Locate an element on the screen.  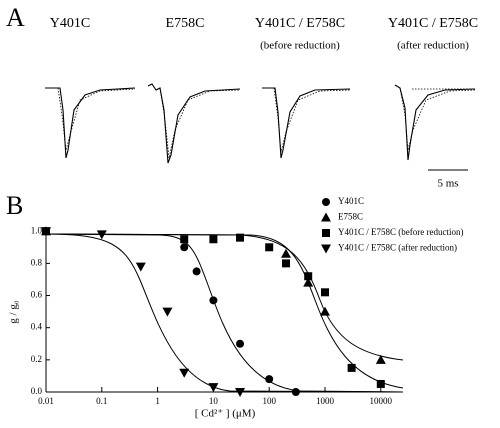
y-tick-label: 1.0 is located at coordinates (37, 230).